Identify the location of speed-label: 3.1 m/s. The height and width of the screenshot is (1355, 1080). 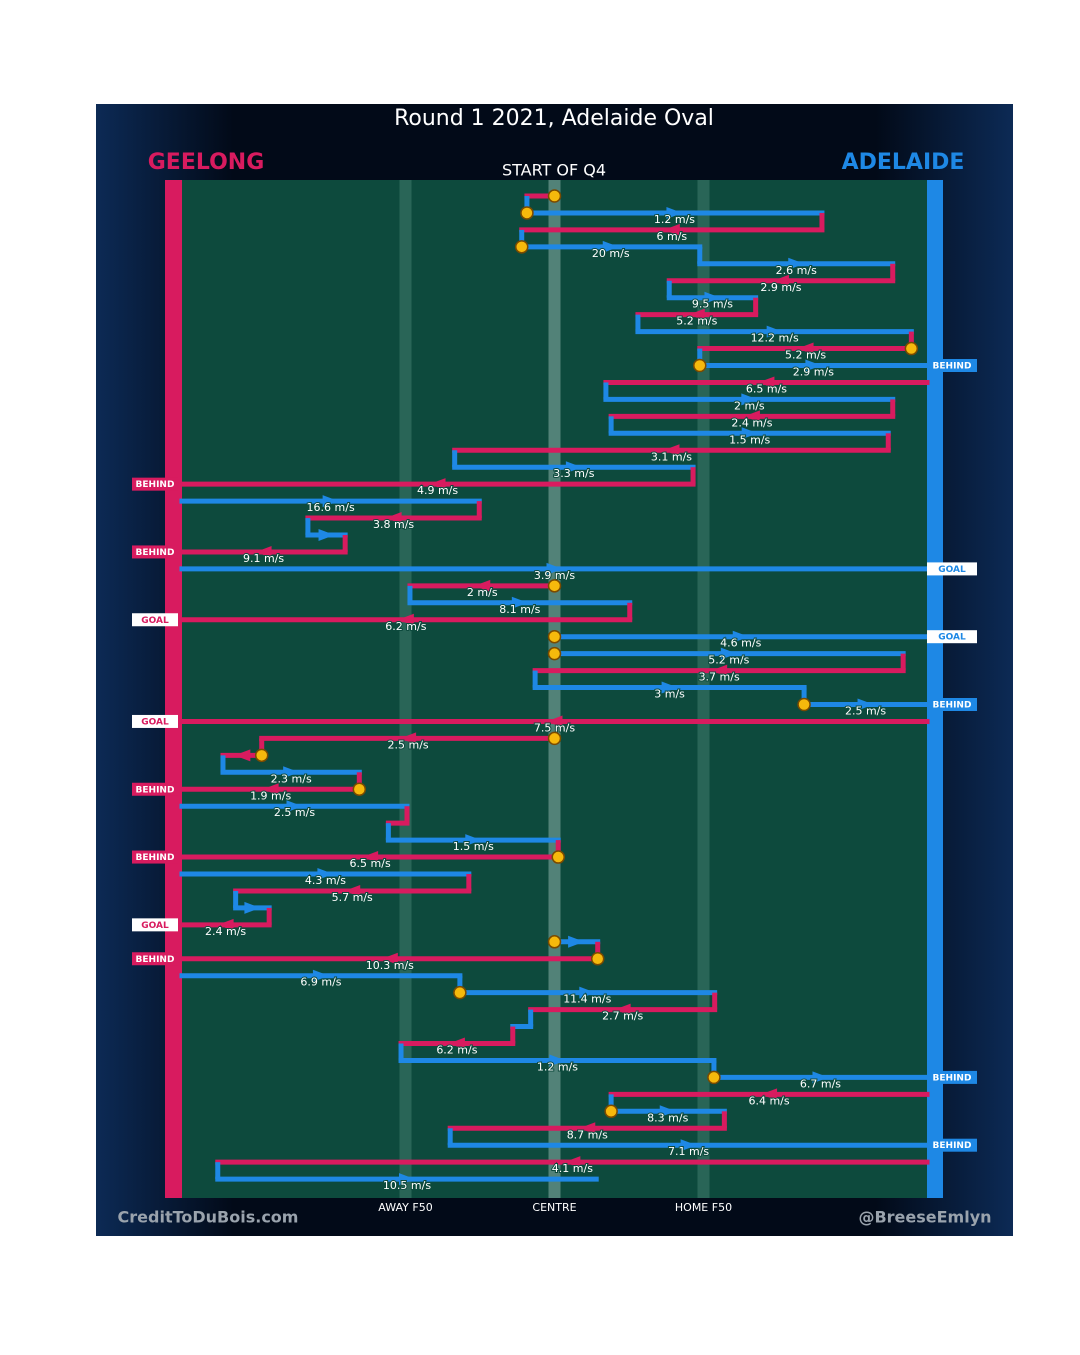
(671, 456).